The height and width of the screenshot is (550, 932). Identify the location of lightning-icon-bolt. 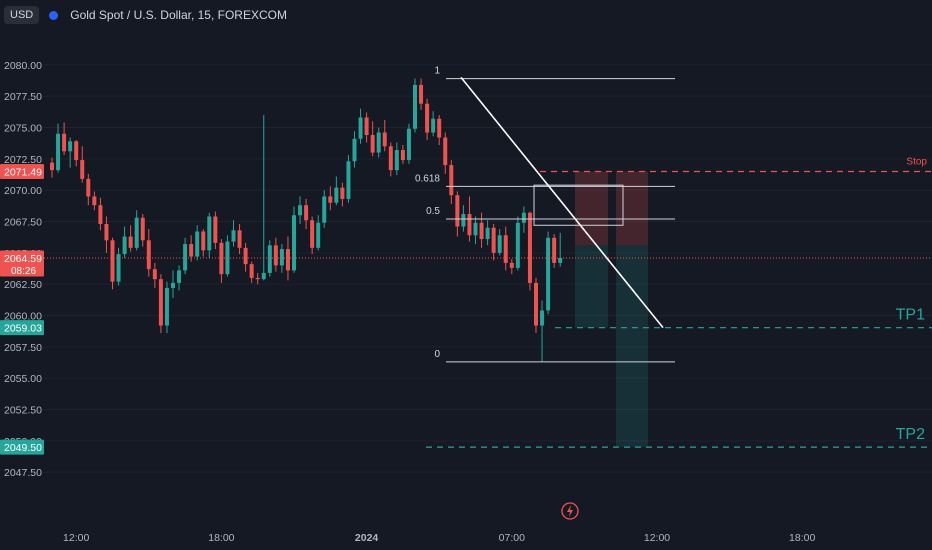
(570, 511).